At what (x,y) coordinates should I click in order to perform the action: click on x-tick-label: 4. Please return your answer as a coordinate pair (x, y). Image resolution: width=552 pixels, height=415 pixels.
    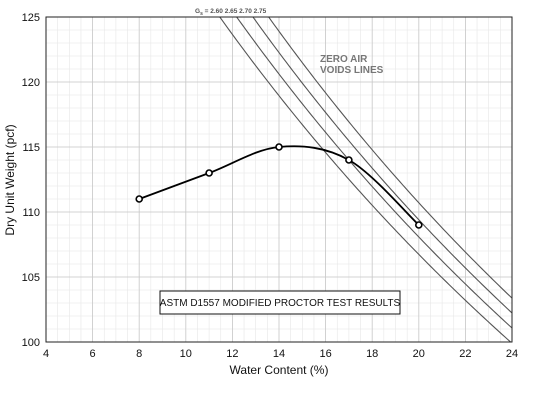
    Looking at the image, I should click on (46, 354).